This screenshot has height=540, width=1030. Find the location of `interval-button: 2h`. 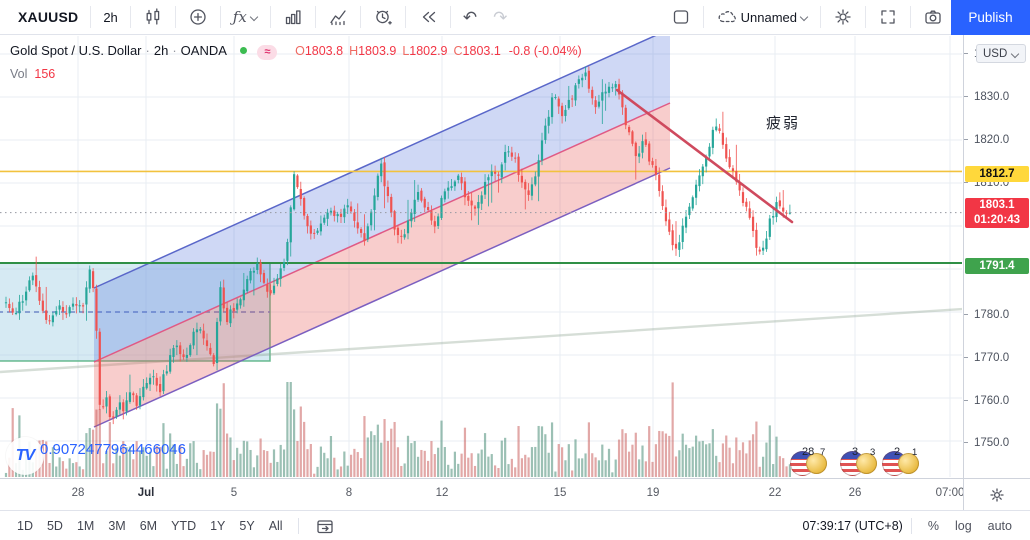

interval-button: 2h is located at coordinates (110, 17).